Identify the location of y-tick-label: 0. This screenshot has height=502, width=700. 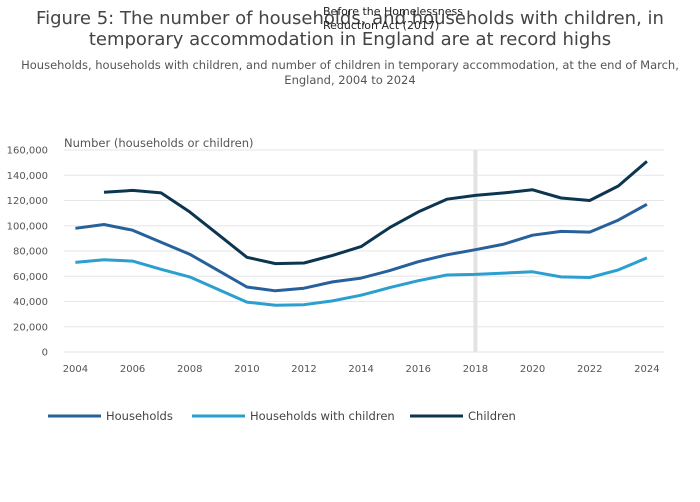
(45, 353).